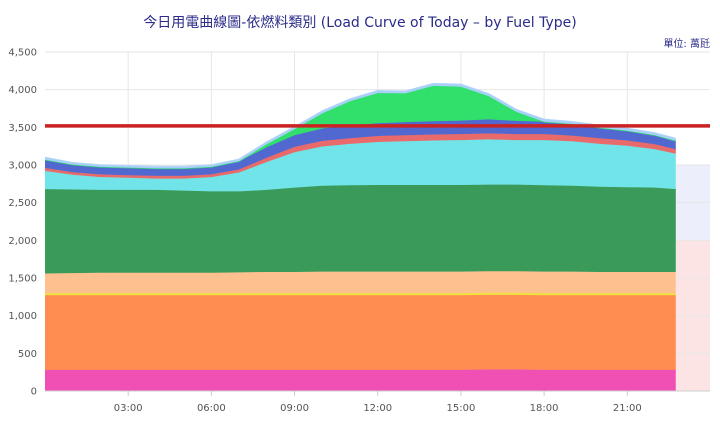 The width and height of the screenshot is (720, 421). What do you see at coordinates (22, 53) in the screenshot?
I see `y-tick-label: 4,500` at bounding box center [22, 53].